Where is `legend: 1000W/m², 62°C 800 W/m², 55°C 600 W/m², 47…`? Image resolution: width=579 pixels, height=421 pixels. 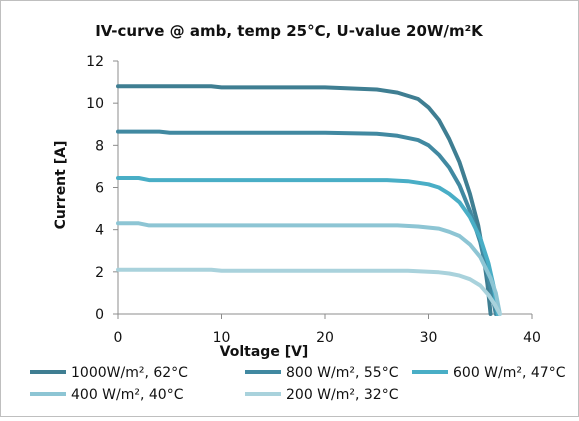
legend: 1000W/m², 62°C 800 W/m², 55°C 600 W/m², 47… is located at coordinates (298, 384).